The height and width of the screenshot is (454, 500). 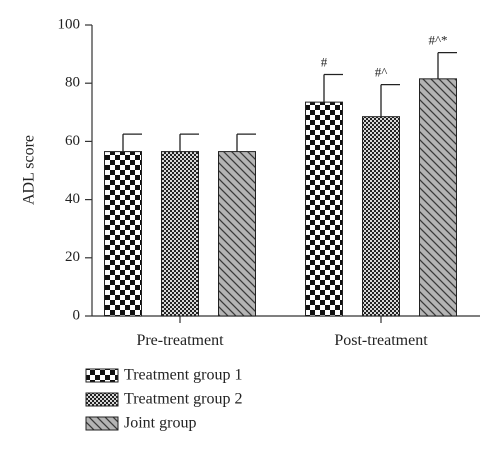 I want to click on y-tick-label: 40, so click(x=72, y=199).